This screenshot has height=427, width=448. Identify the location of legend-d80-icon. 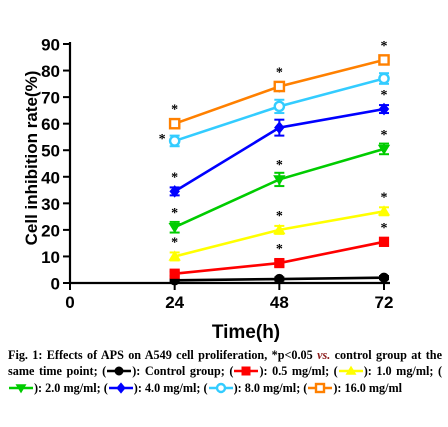
(221, 390).